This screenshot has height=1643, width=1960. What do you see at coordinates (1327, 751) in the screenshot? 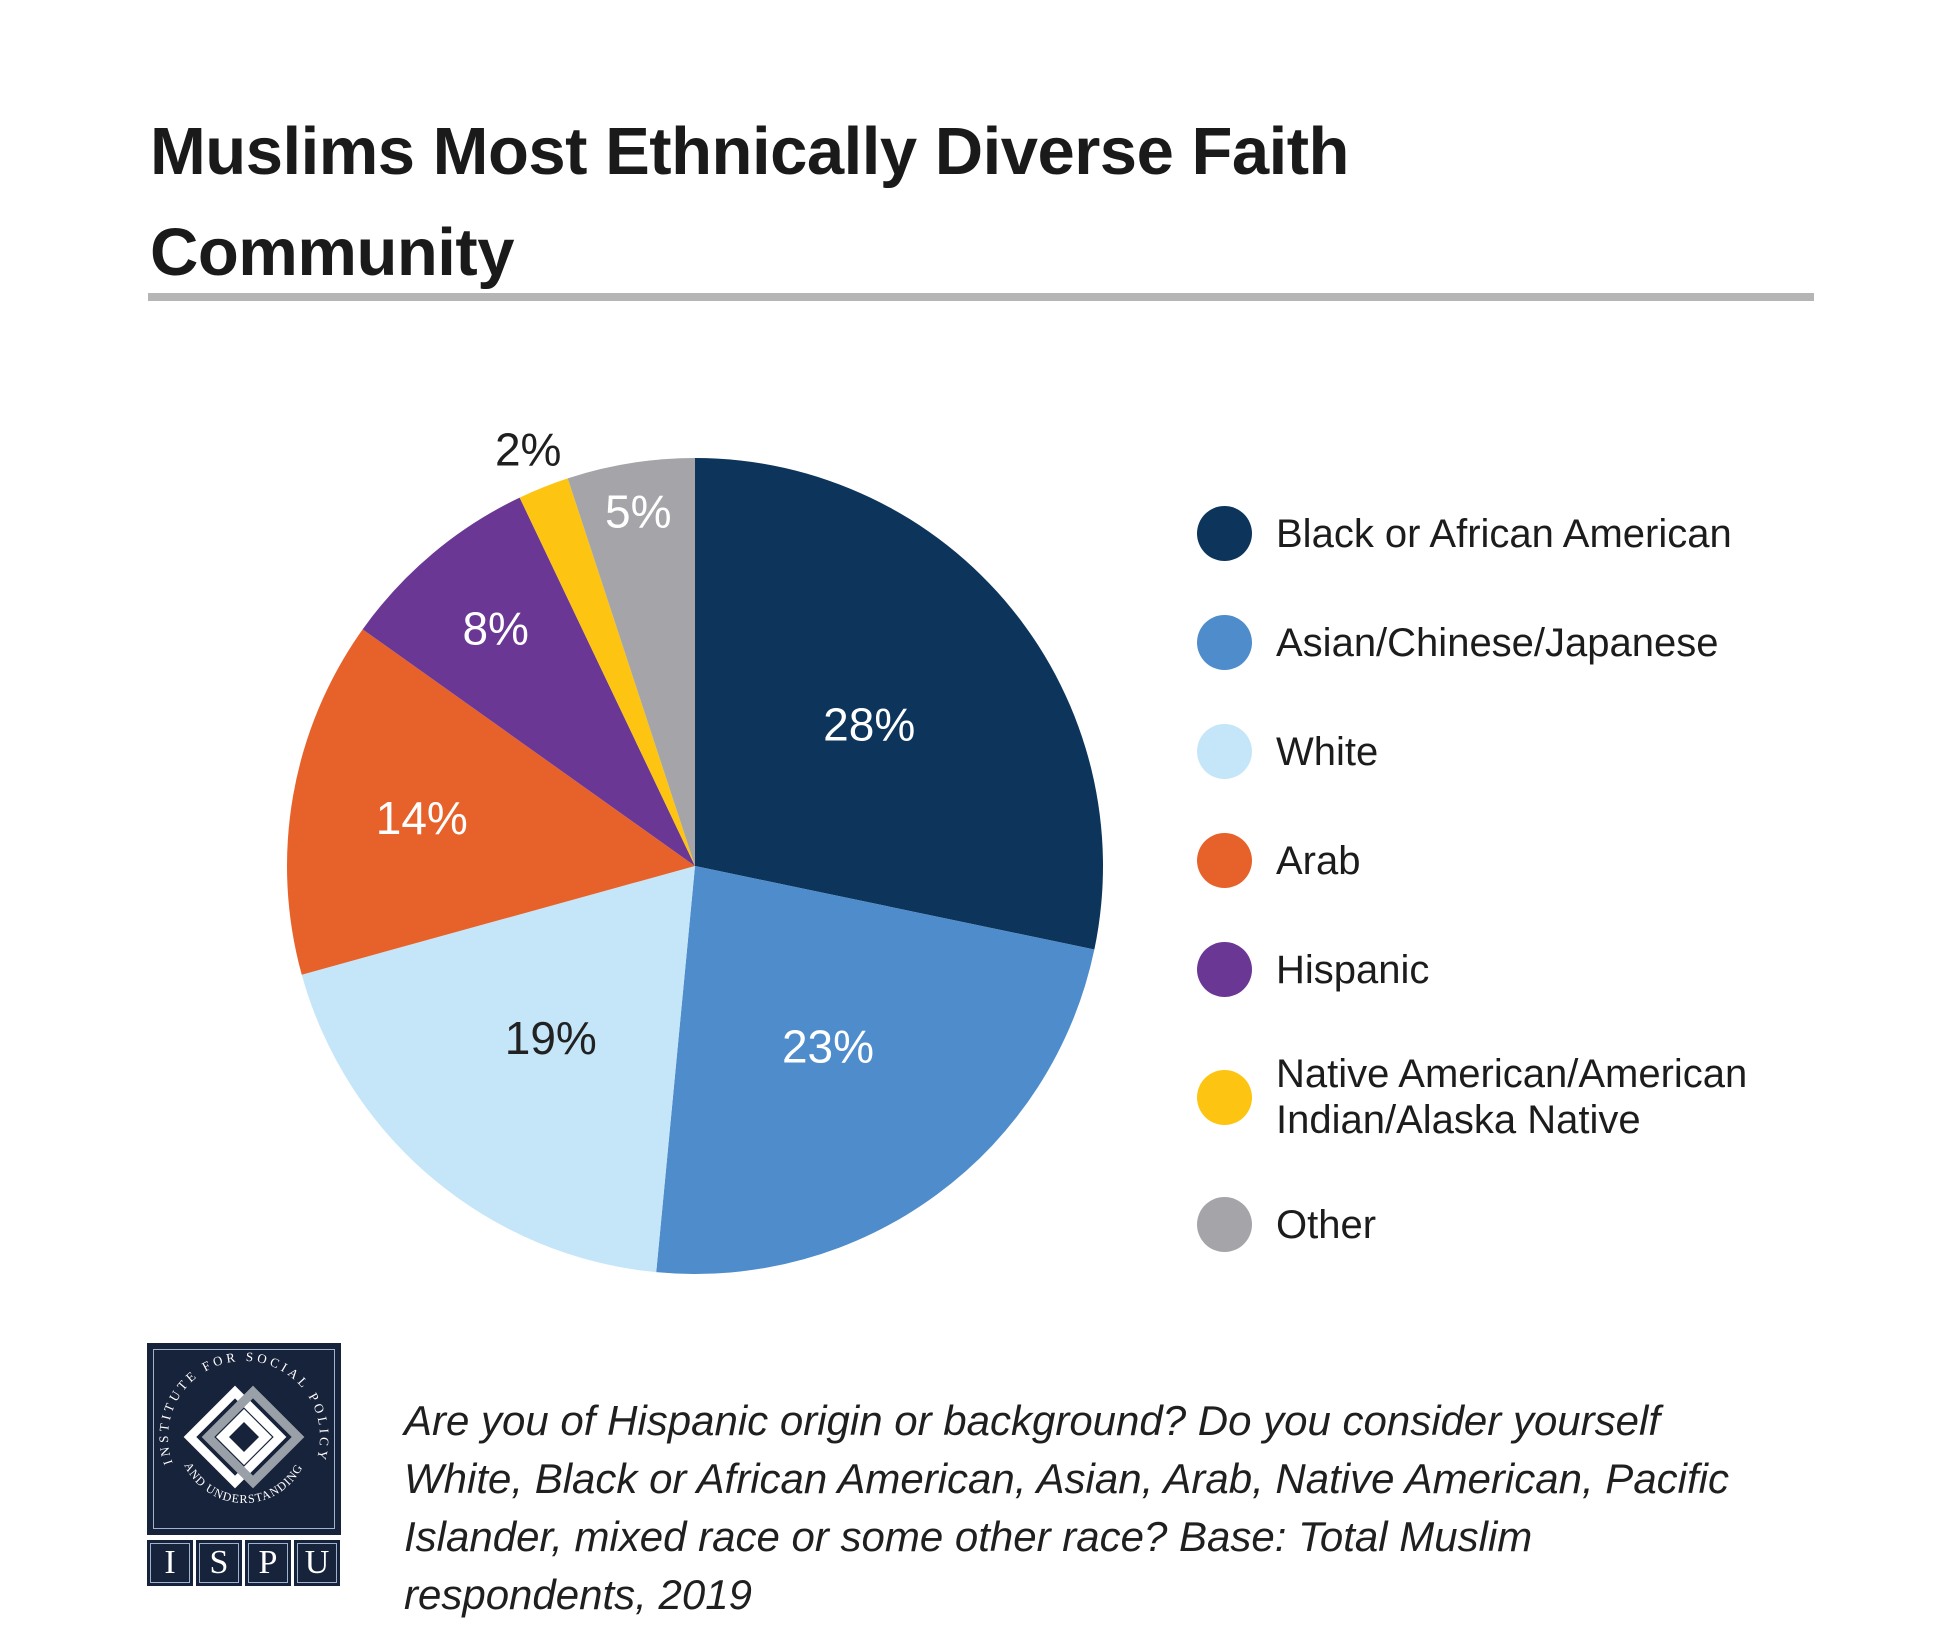
I see `legend-label: White` at bounding box center [1327, 751].